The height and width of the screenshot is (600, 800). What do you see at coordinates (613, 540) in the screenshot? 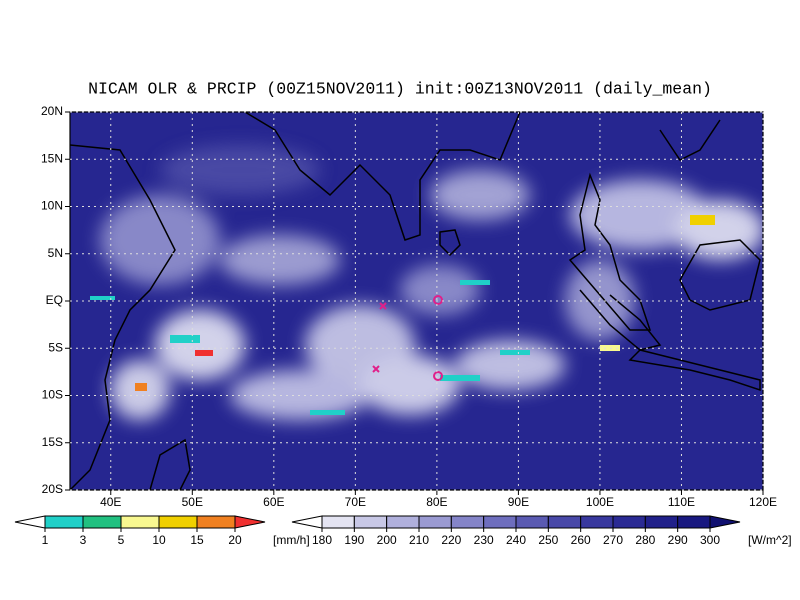
I see `legend-label: 270` at bounding box center [613, 540].